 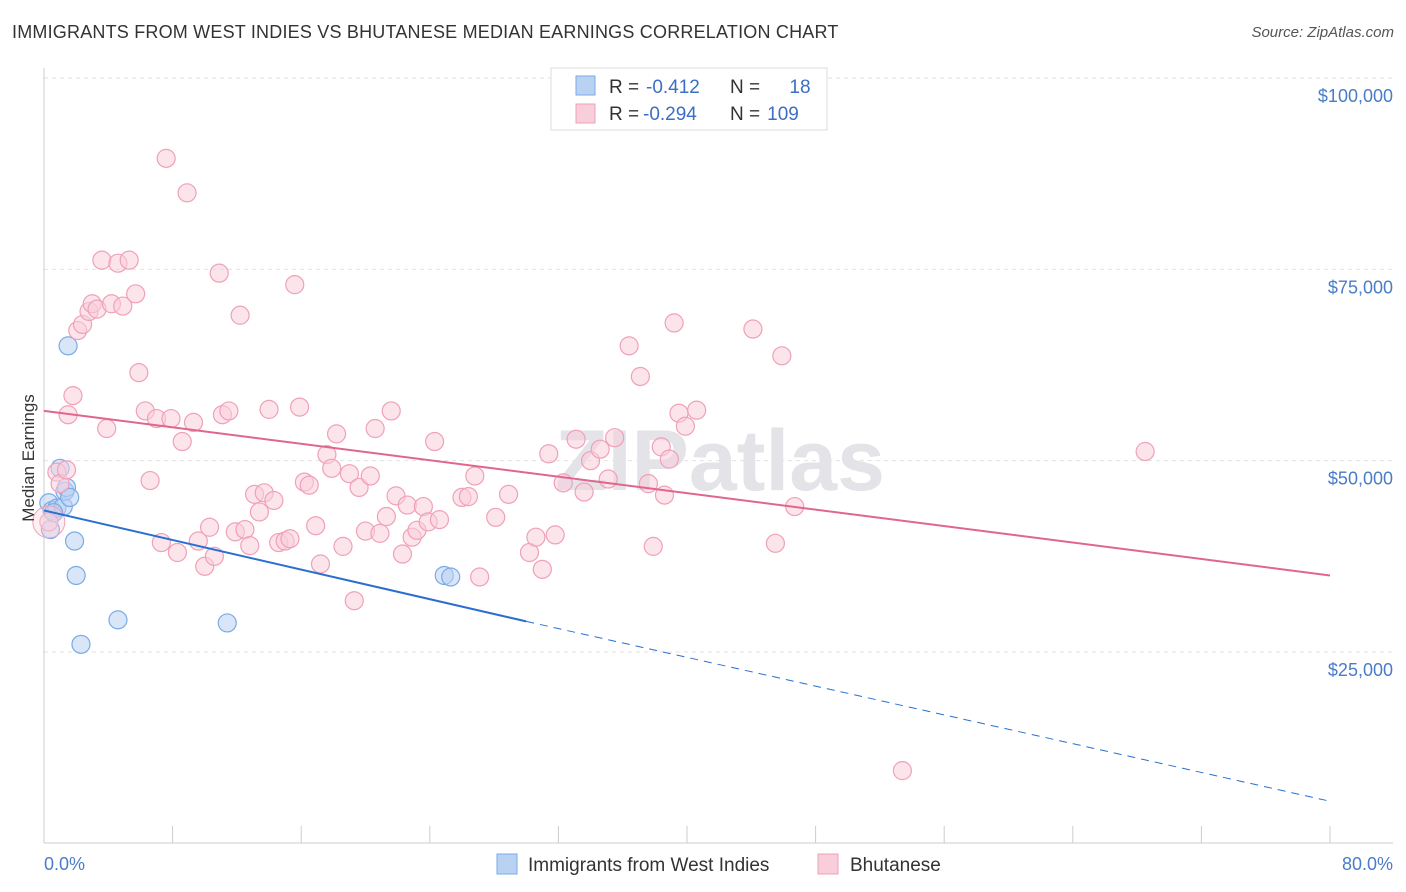 What do you see at coordinates (1322, 32) in the screenshot?
I see `source-label: Source: ZipAtlas.com` at bounding box center [1322, 32].